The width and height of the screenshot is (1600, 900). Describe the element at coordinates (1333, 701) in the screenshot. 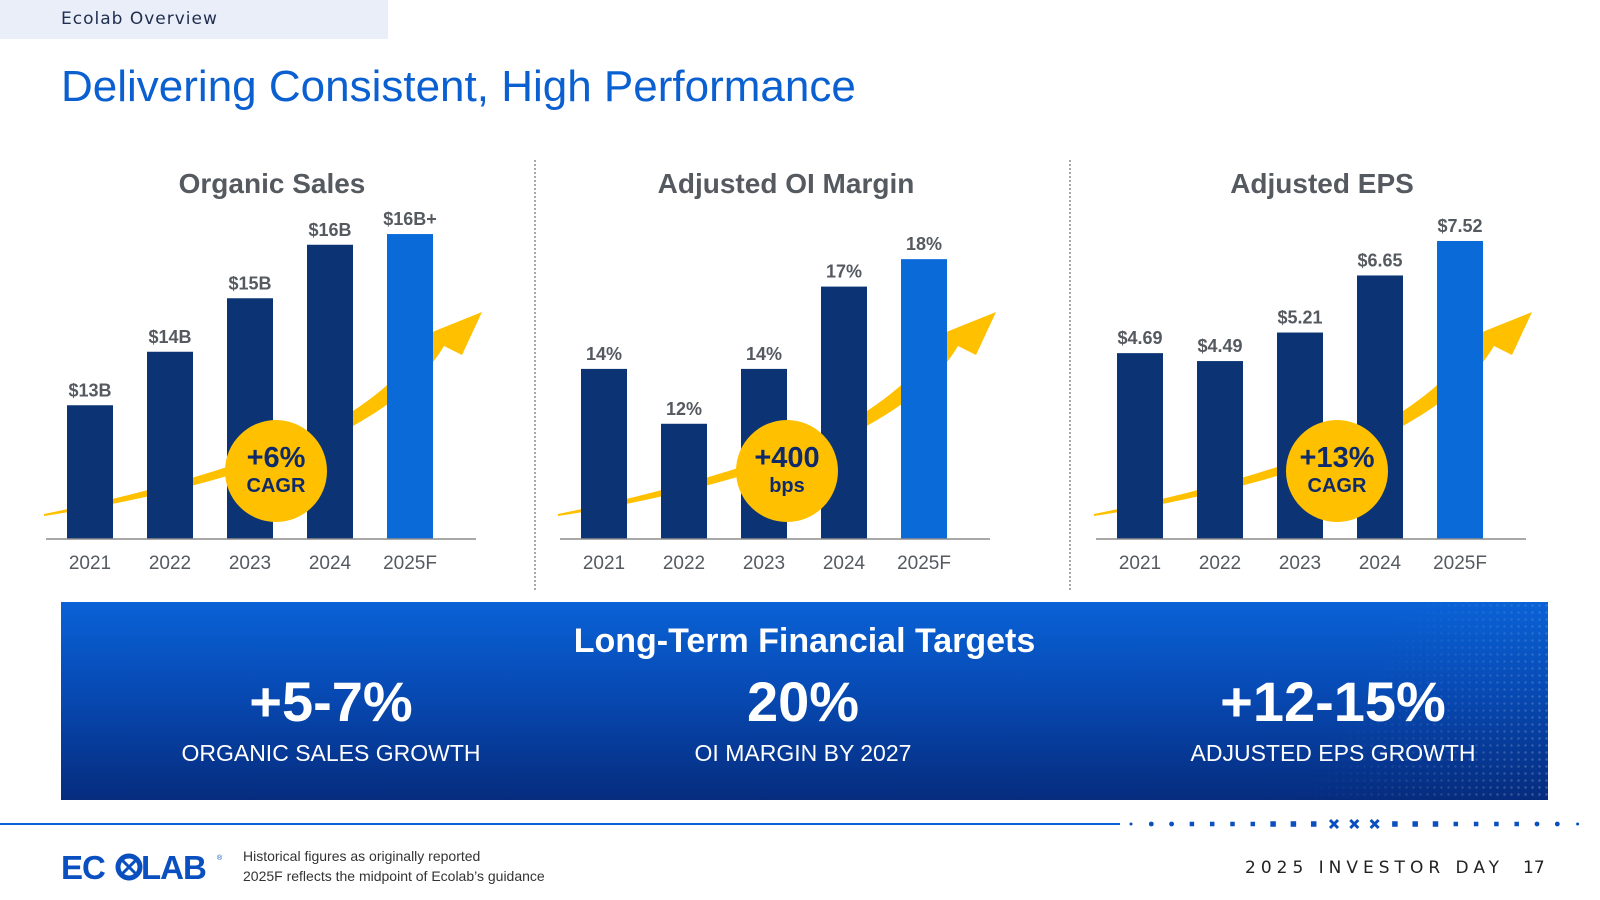

I see `target-value: +12-15%` at that location.